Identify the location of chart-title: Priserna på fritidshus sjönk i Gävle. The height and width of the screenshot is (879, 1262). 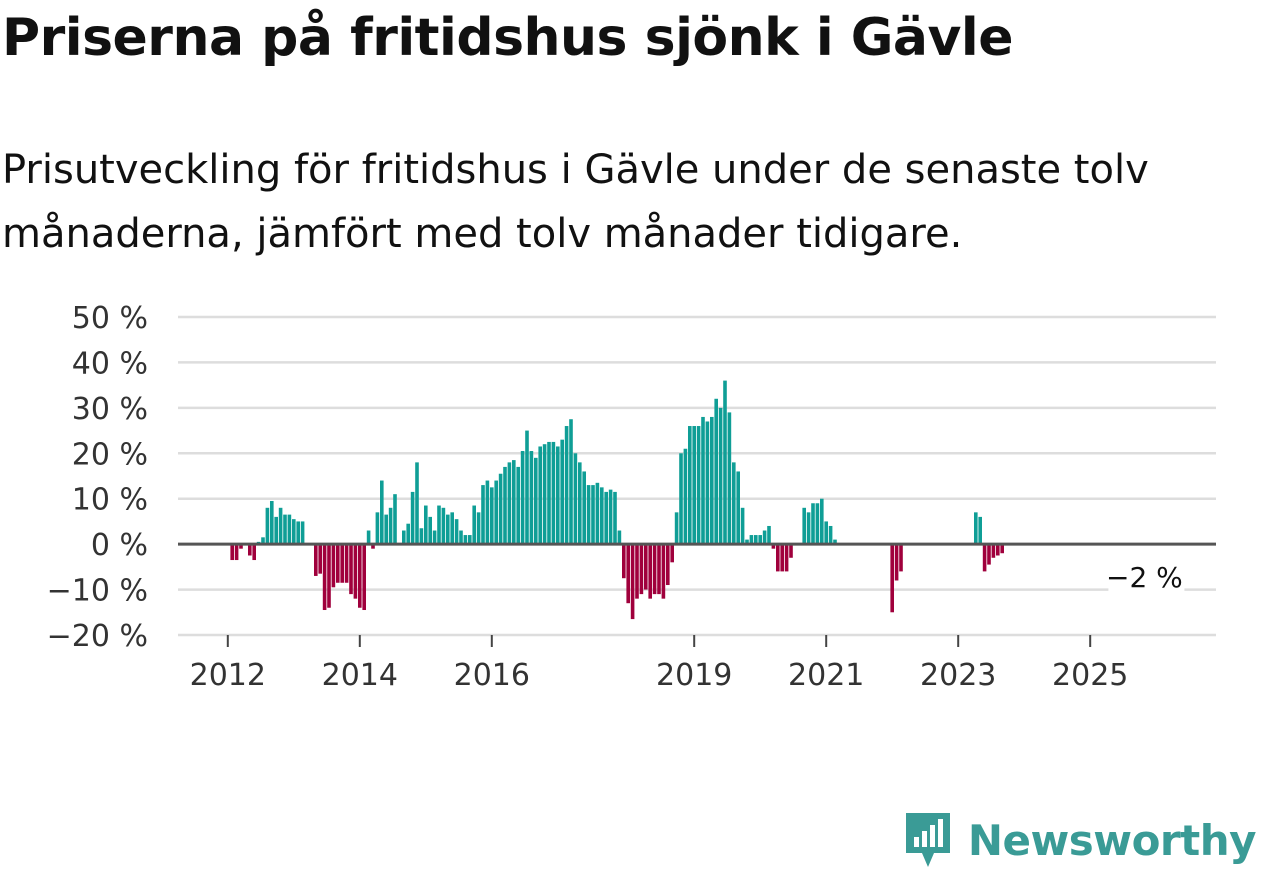
(508, 38).